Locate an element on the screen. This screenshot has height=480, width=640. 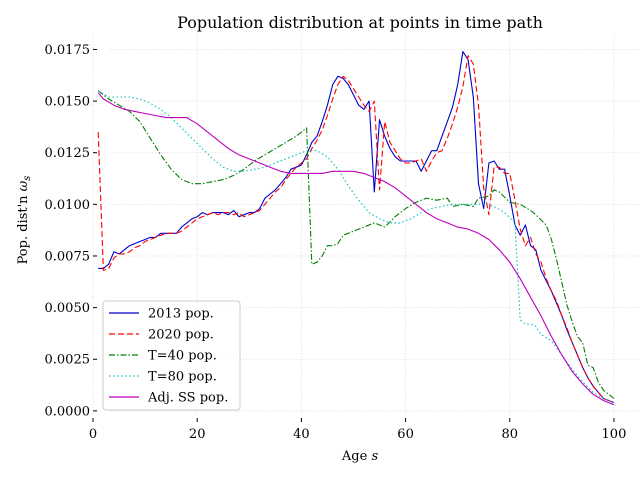
y-tick-label: 0.0175 is located at coordinates (68, 50).